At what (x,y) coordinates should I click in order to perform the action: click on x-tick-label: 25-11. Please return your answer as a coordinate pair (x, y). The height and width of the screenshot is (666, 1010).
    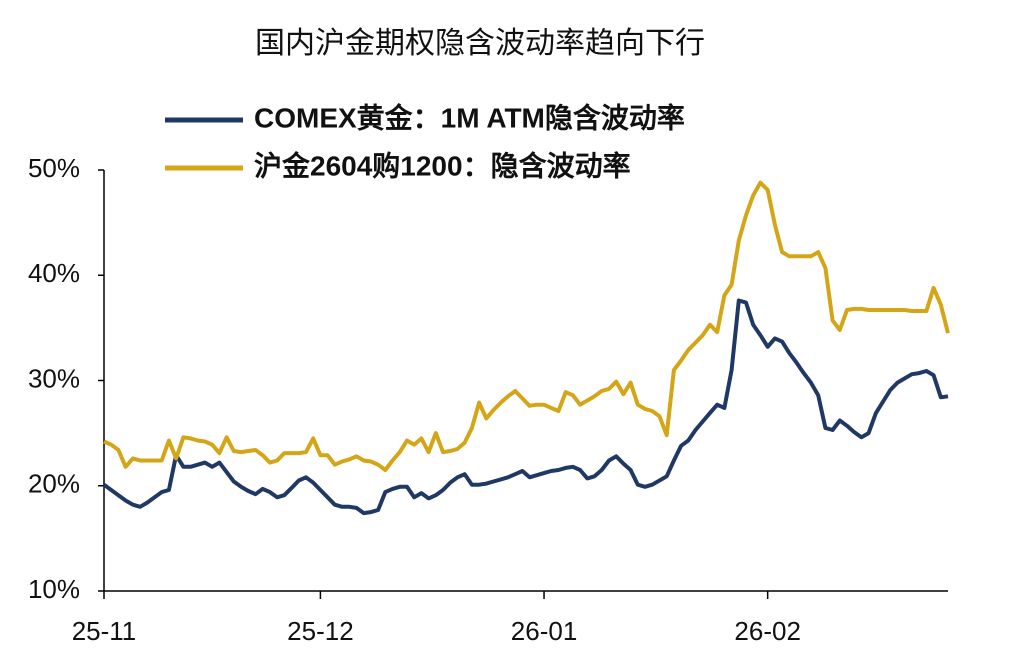
    Looking at the image, I should click on (104, 631).